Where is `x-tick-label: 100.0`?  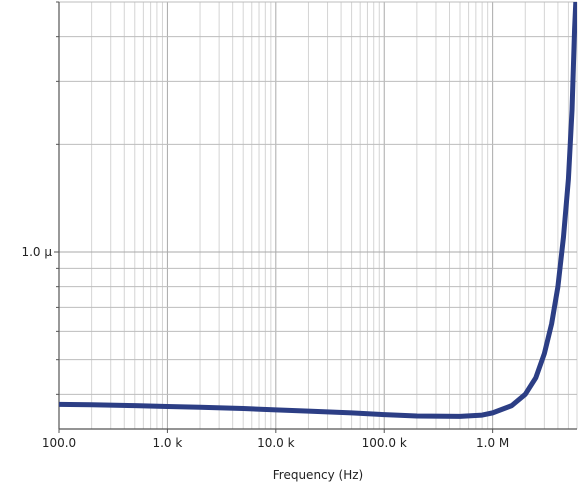
x-tick-label: 100.0 is located at coordinates (59, 443).